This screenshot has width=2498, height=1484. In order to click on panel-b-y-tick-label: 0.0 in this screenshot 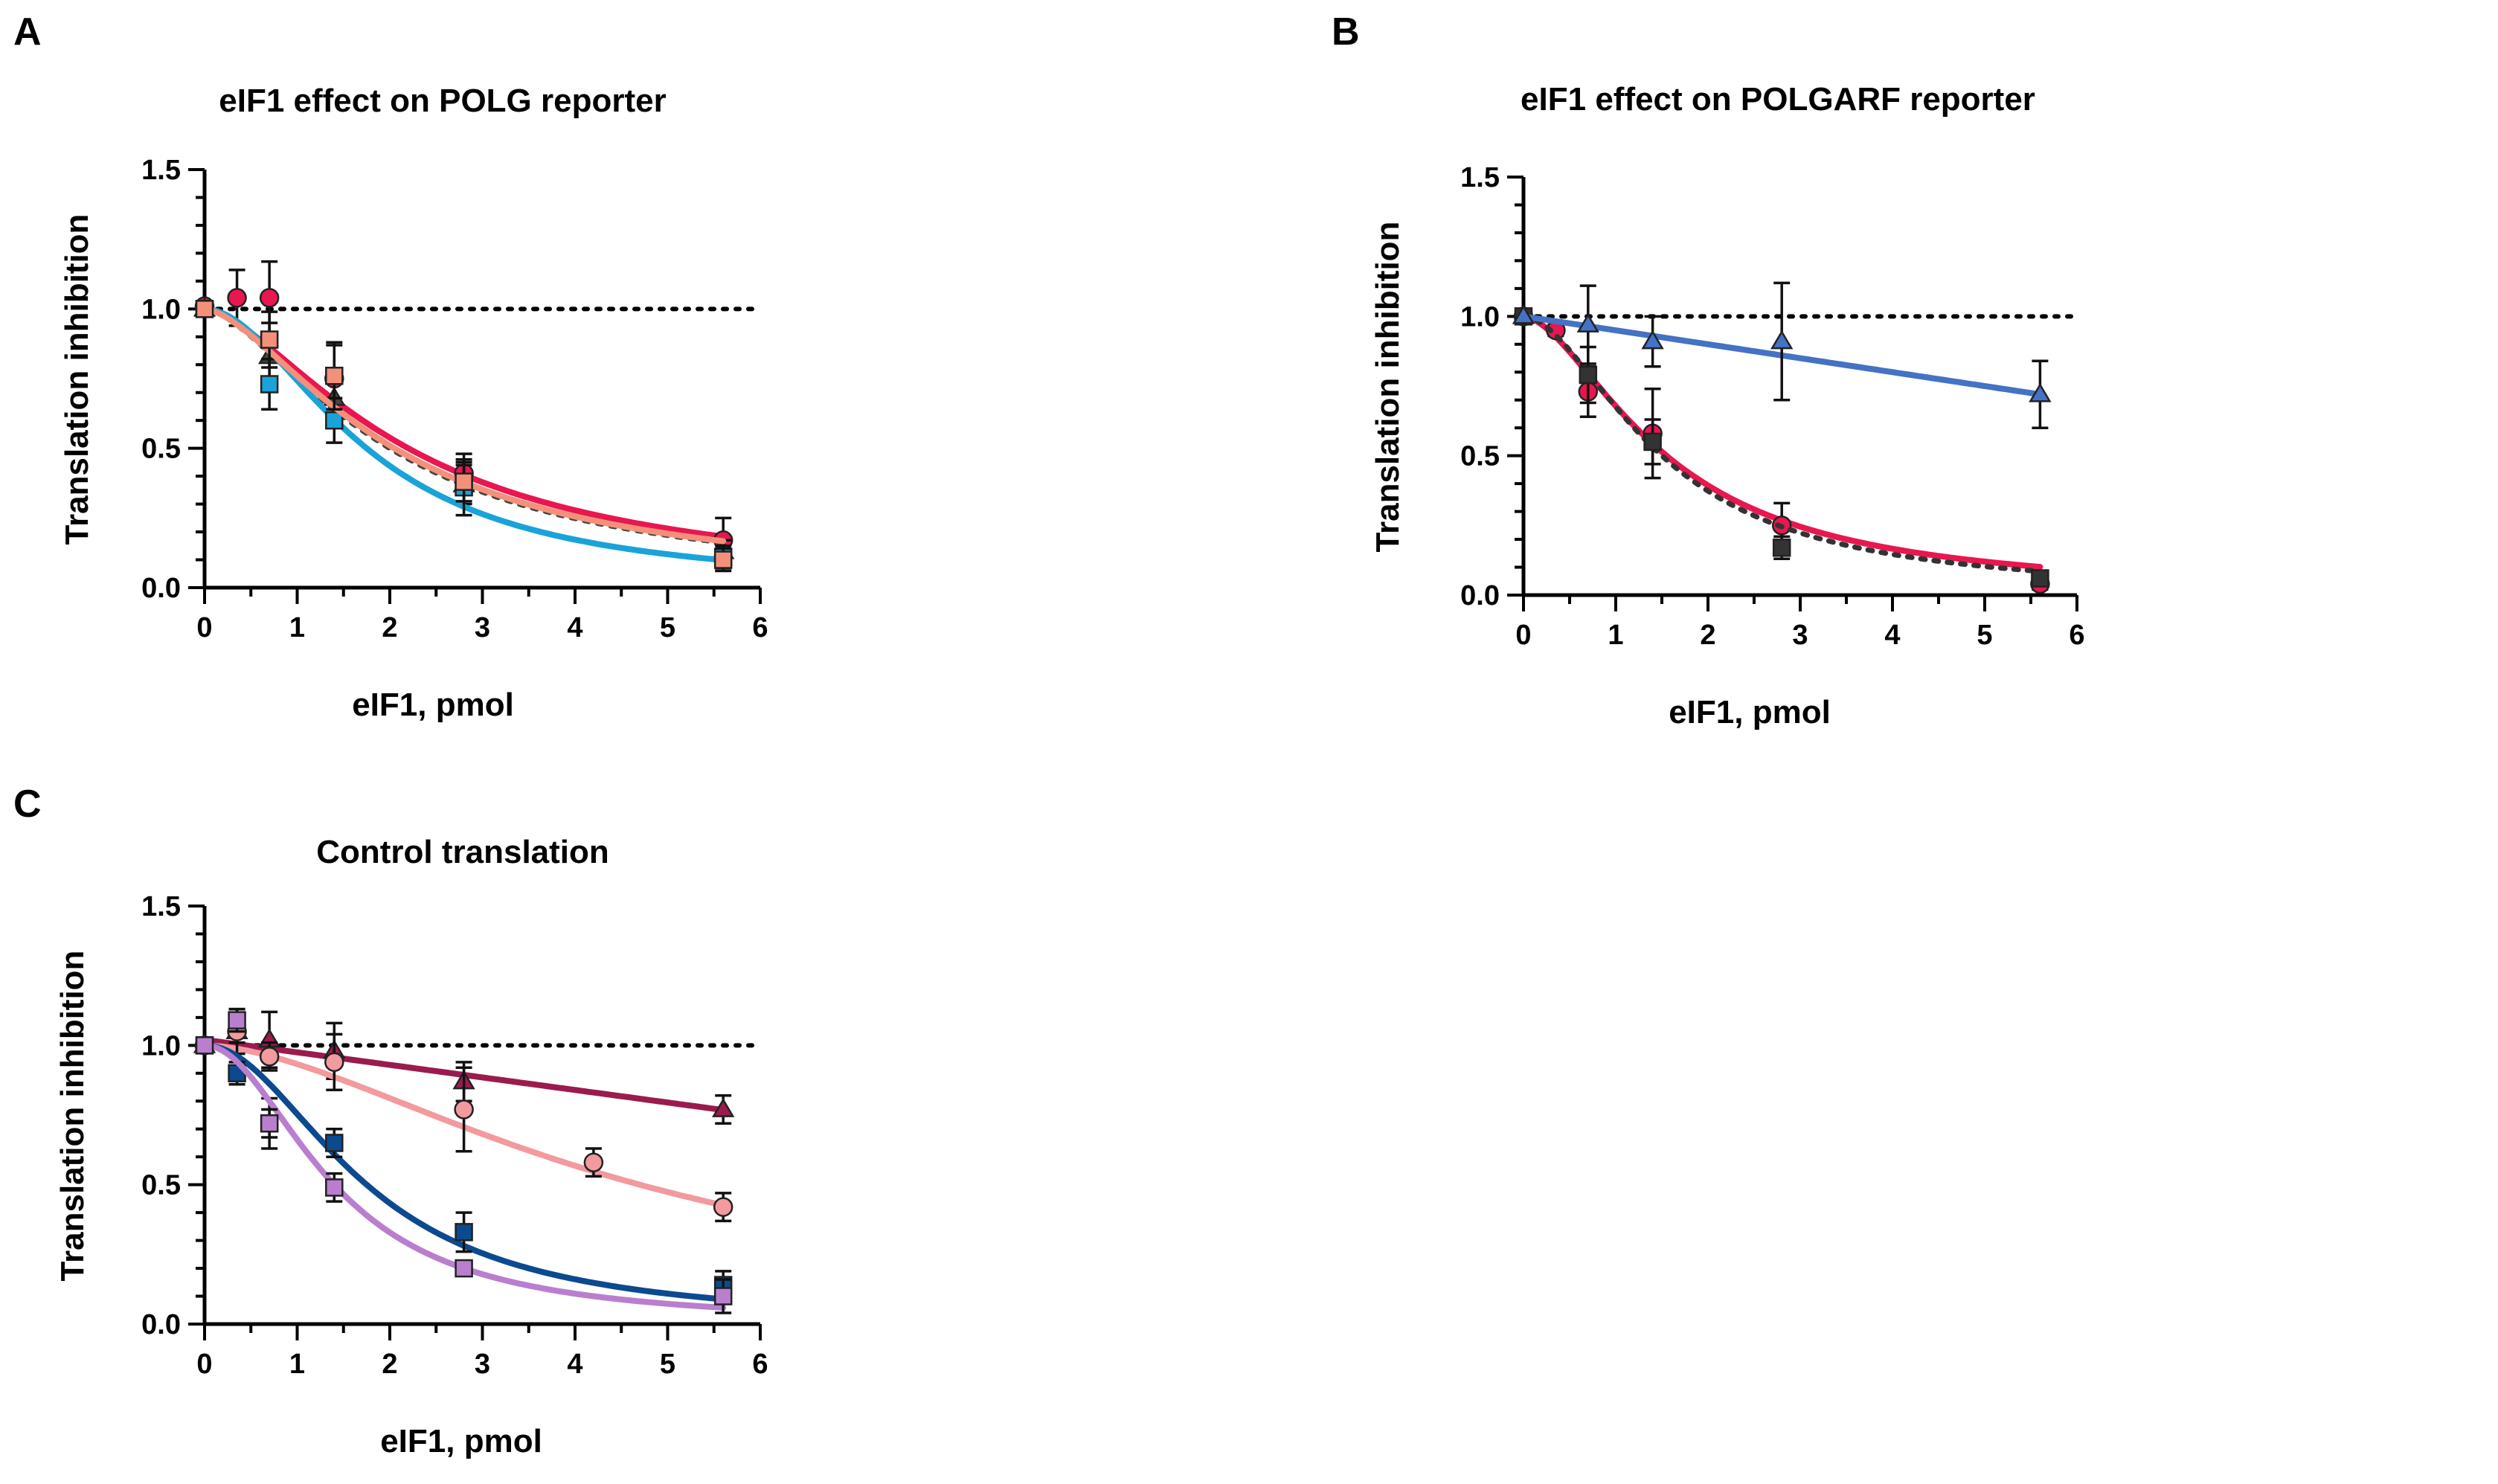, I will do `click(1480, 595)`.